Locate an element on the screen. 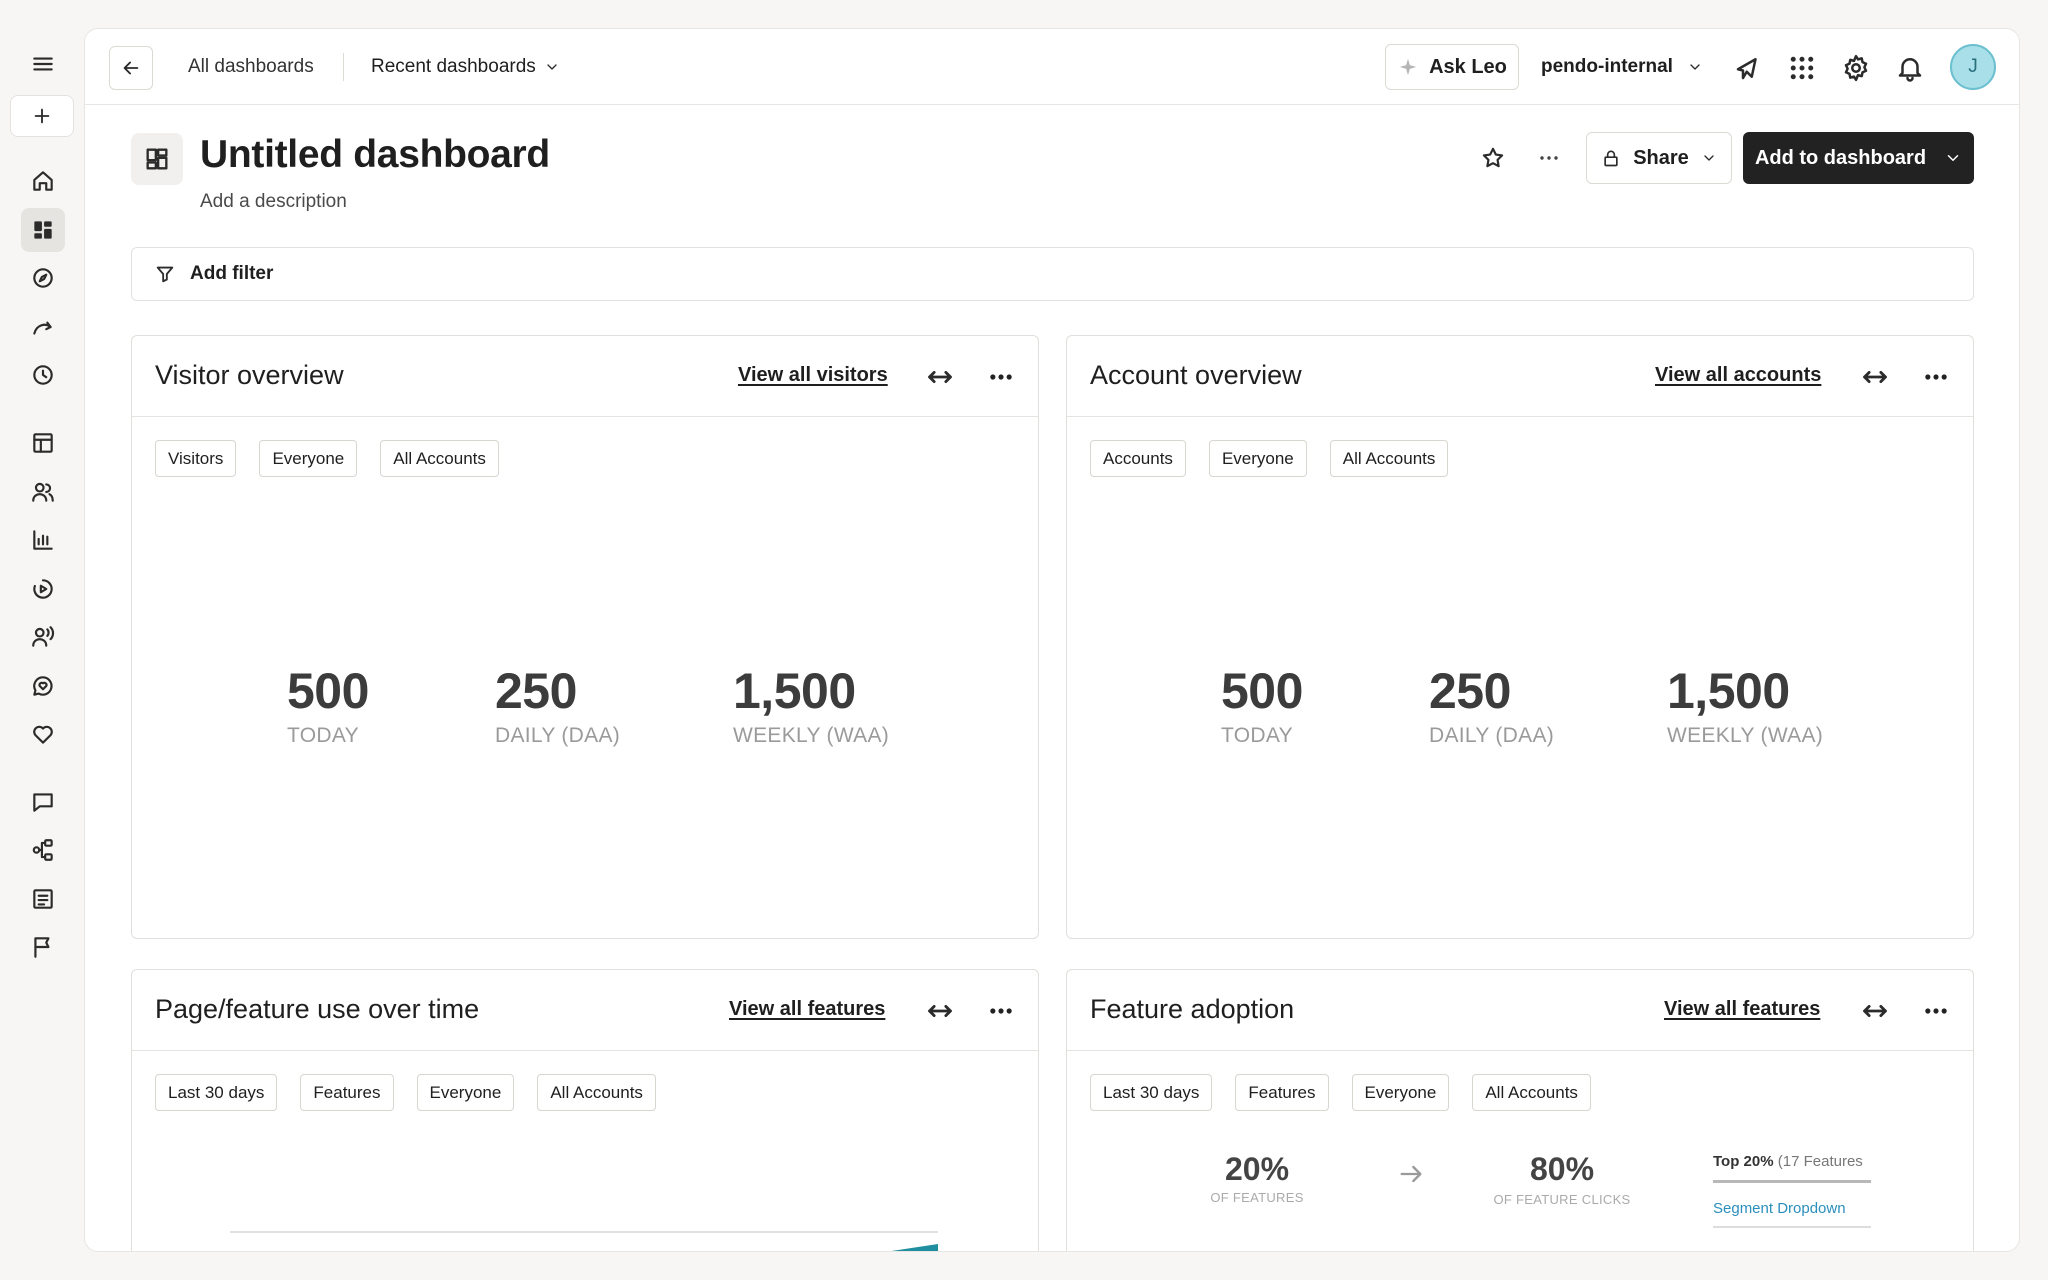 This screenshot has height=1280, width=2048. metric-weekly: 1,500 WEEKLY (WAA) is located at coordinates (811, 705).